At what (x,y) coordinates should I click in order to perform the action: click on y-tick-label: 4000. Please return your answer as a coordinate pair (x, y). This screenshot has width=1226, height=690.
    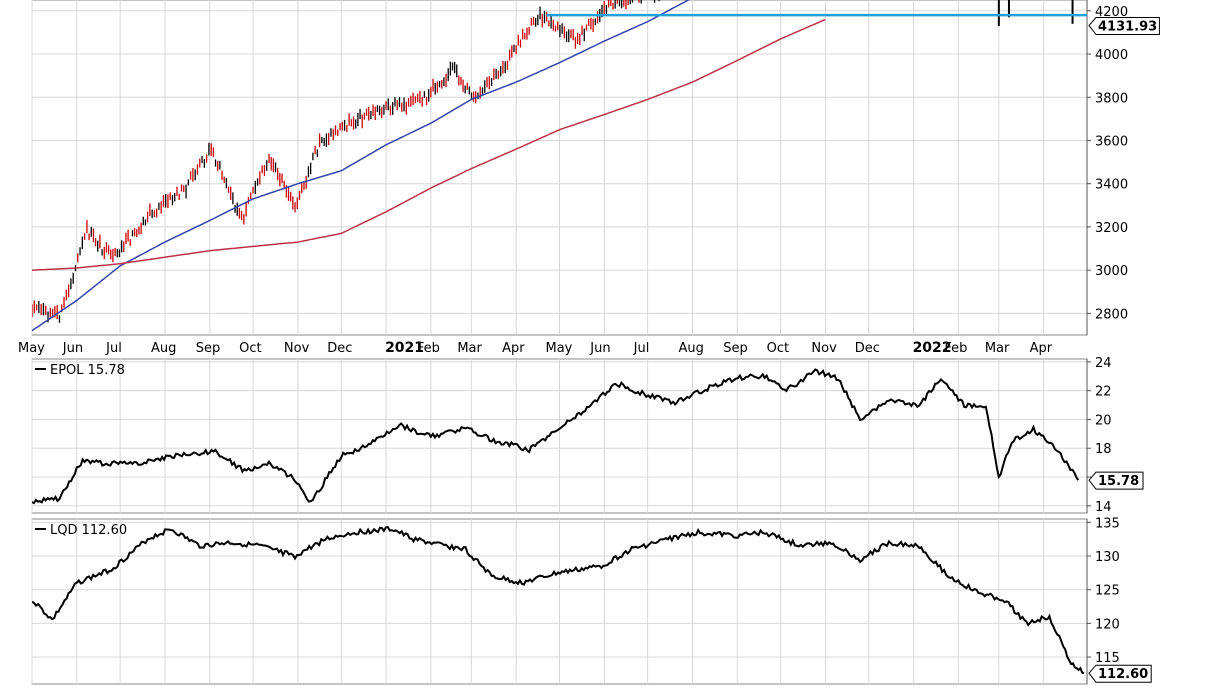
    Looking at the image, I should click on (1111, 55).